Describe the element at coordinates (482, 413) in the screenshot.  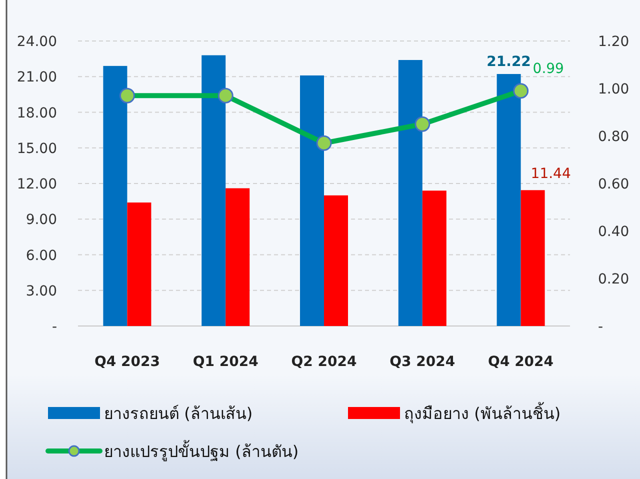
I see `legend-label: ถุงมือยาง (พันล้านชิ้น)` at that location.